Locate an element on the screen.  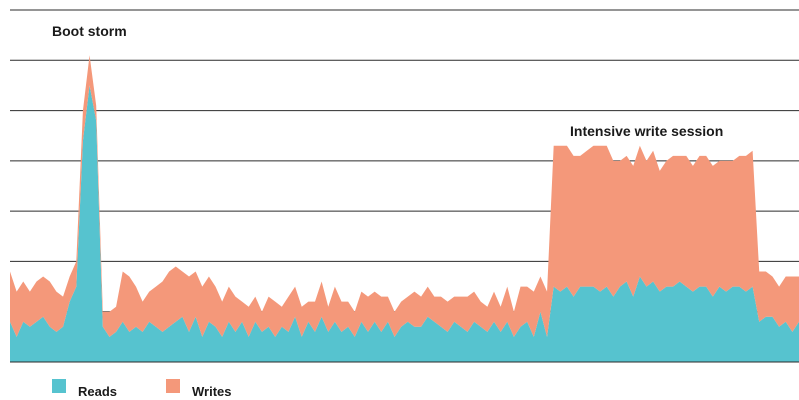
annotation-intensive-write-session: Intensive write session is located at coordinates (646, 131).